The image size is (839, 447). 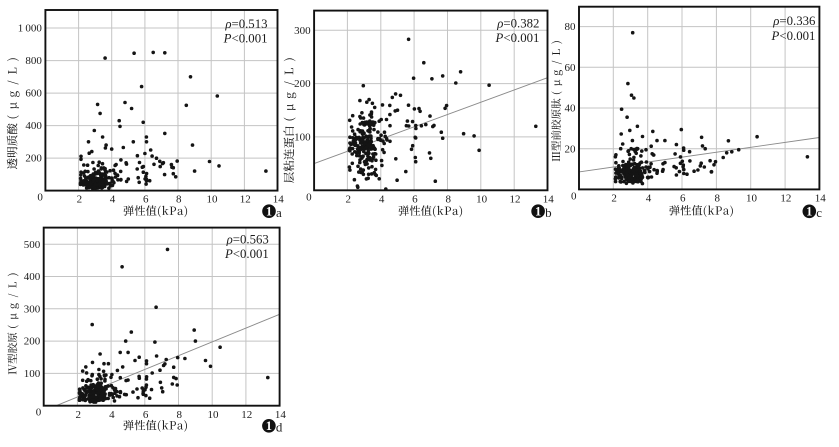 What do you see at coordinates (279, 212) in the screenshot?
I see `svg-text: a` at bounding box center [279, 212].